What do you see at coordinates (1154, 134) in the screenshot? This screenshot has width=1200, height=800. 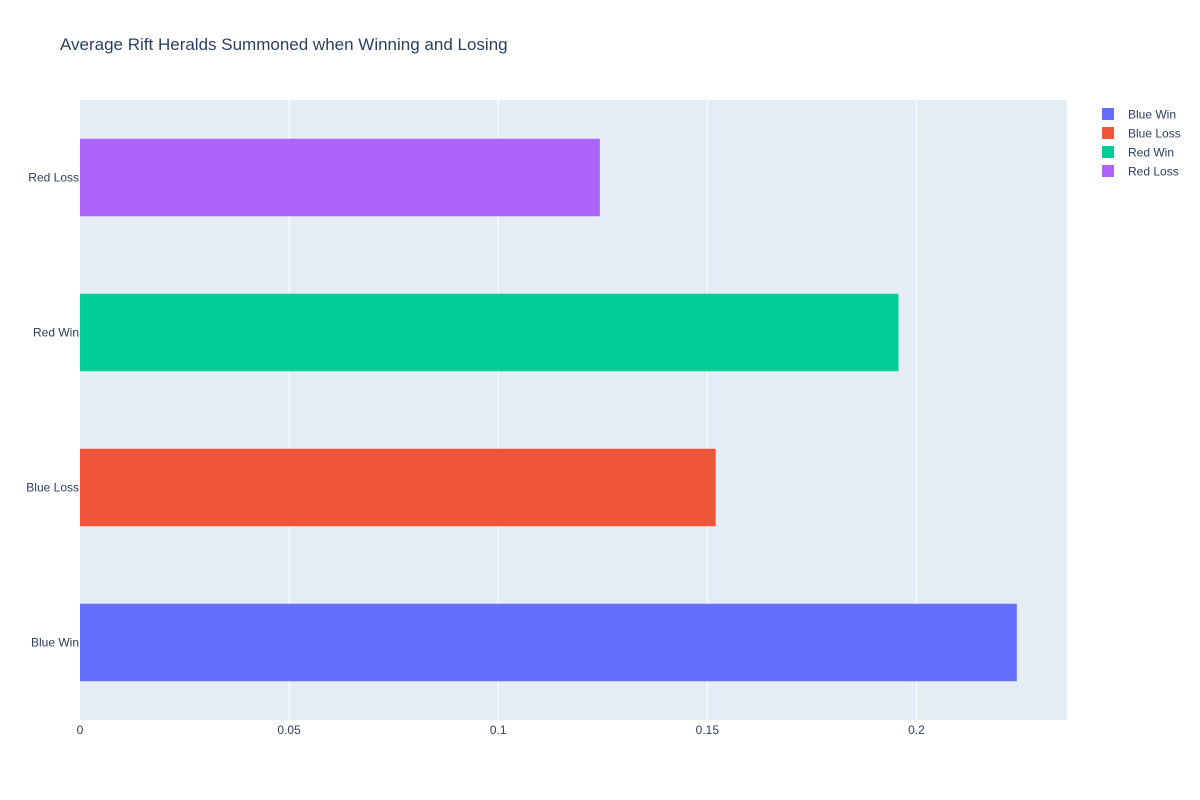 I see `legend-label: Blue Loss` at bounding box center [1154, 134].